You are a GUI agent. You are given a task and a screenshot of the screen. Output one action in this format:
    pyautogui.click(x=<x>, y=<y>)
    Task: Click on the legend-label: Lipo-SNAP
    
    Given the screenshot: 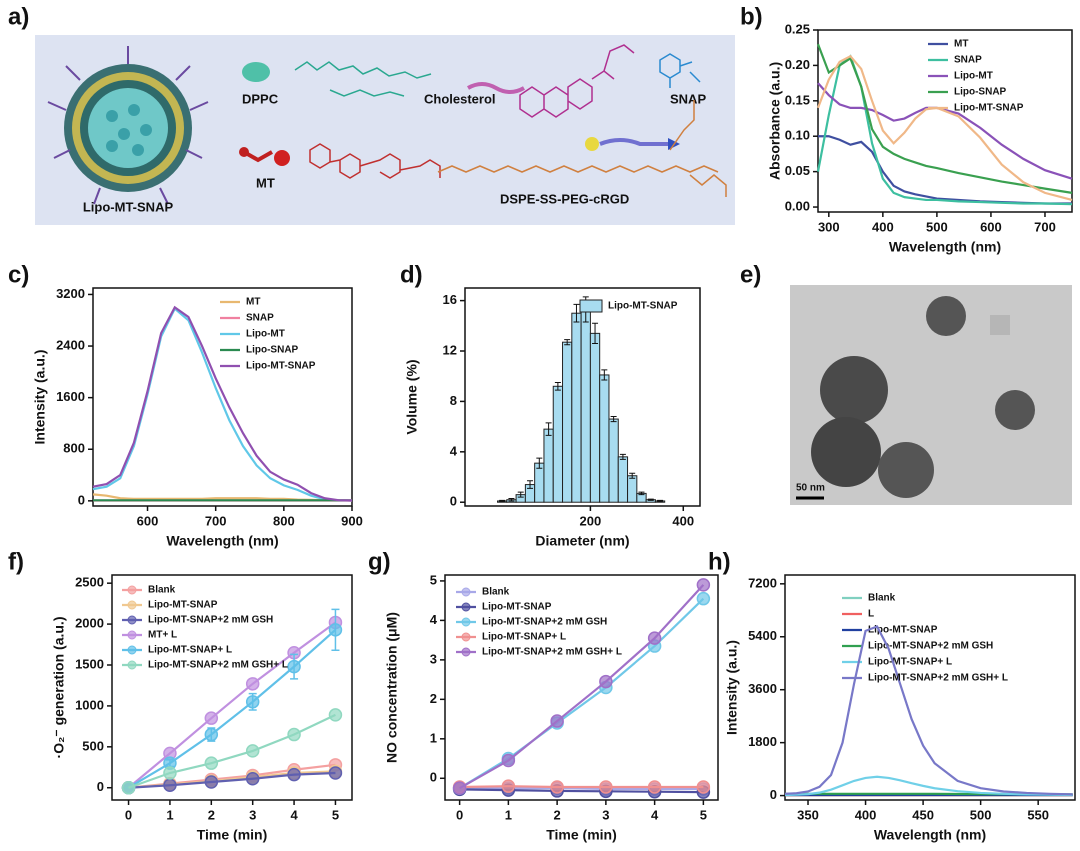 What is the action you would take?
    pyautogui.click(x=980, y=92)
    